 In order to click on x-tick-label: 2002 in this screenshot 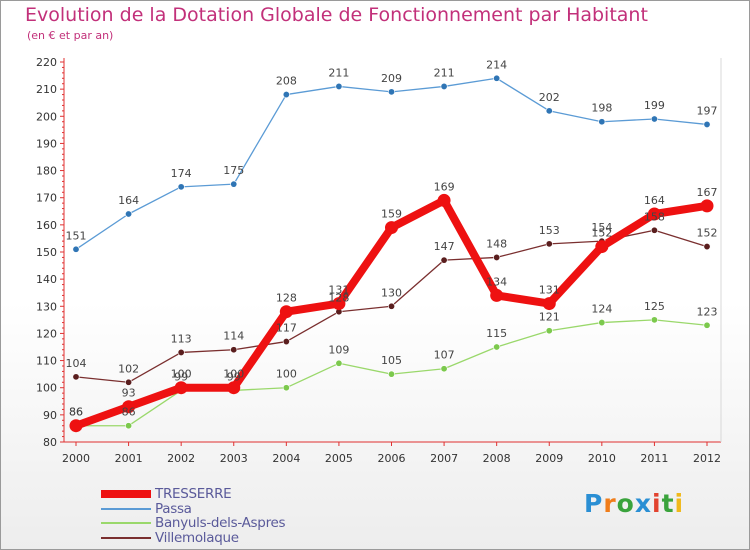, I will do `click(181, 458)`.